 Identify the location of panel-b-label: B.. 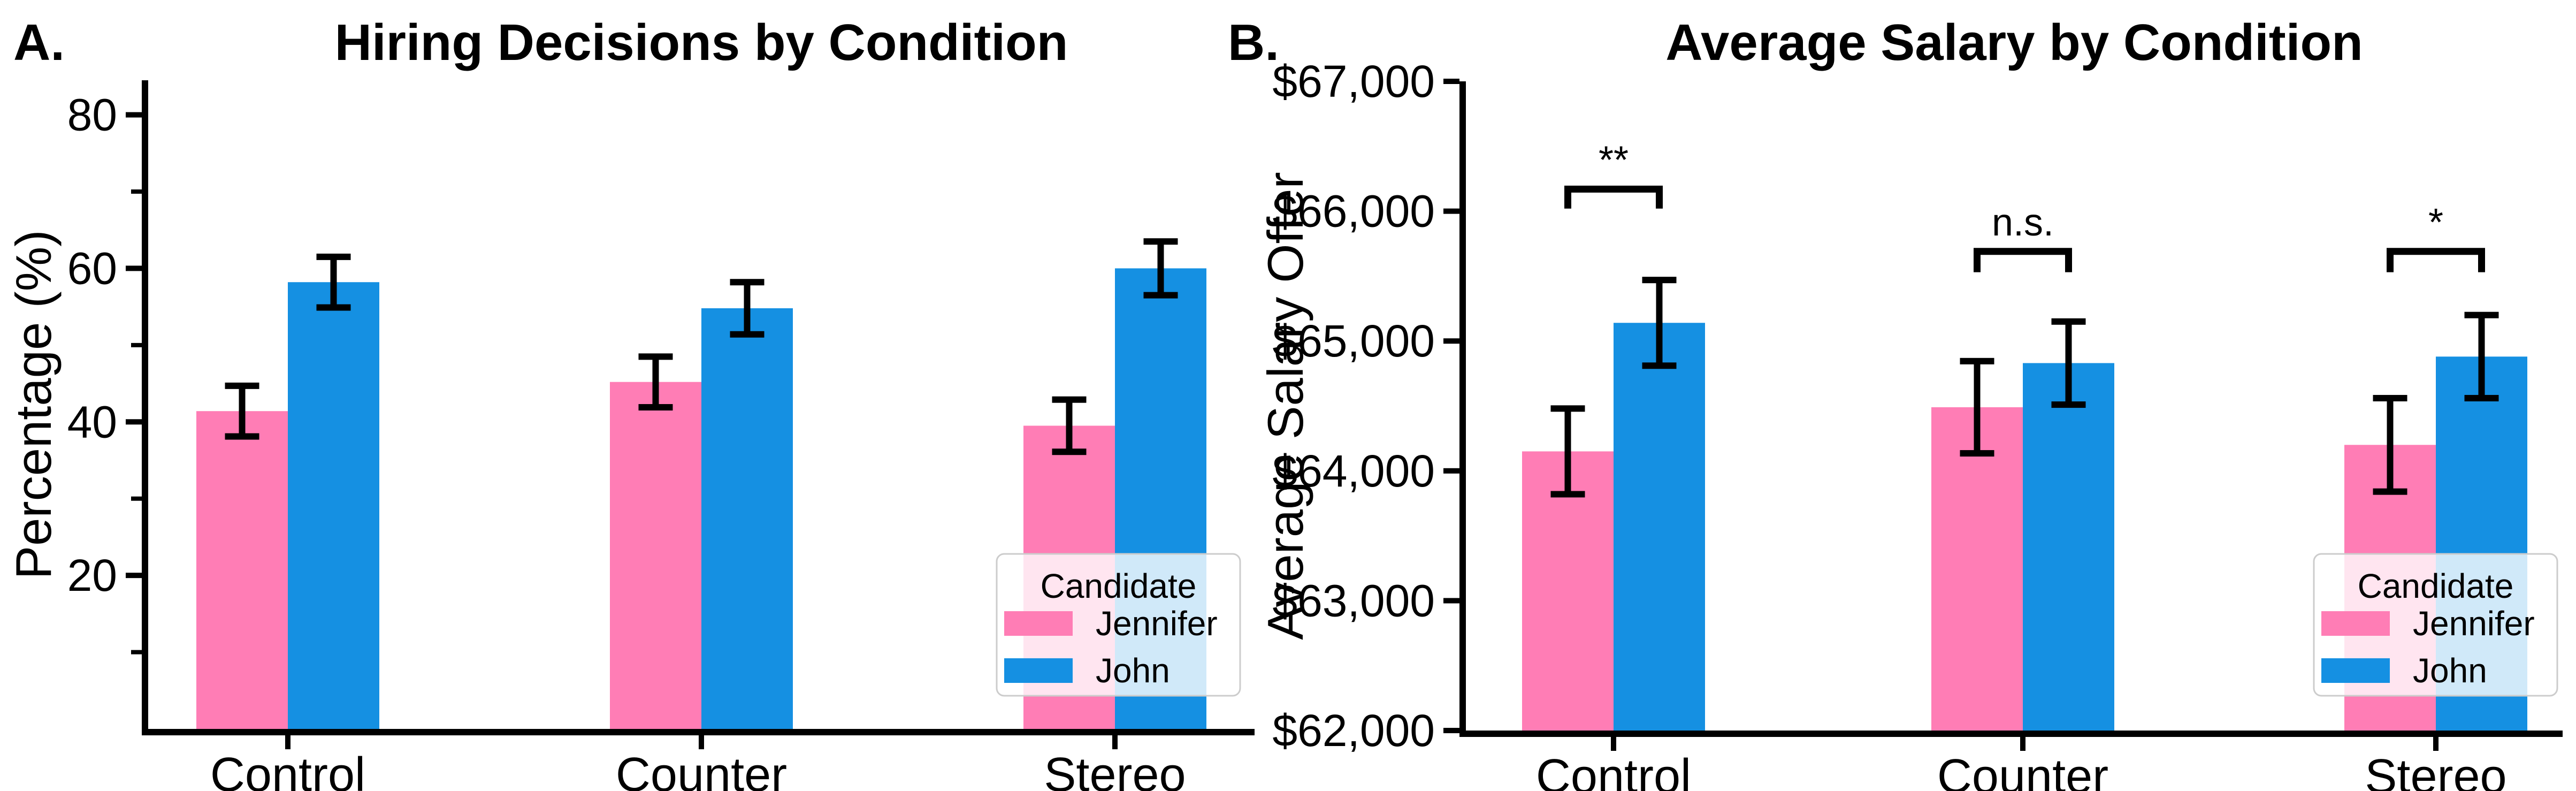
(1253, 43).